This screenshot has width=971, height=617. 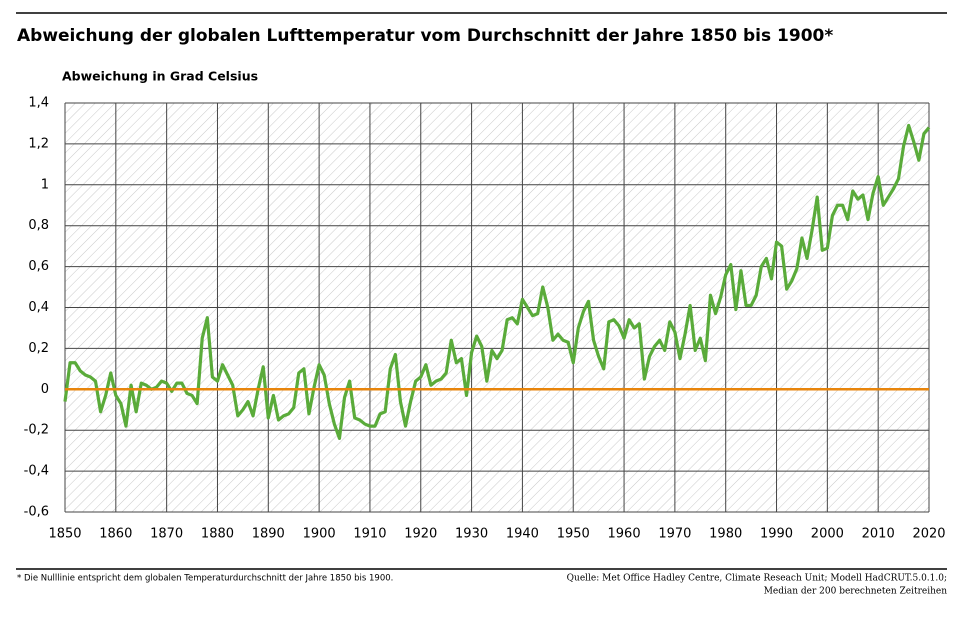 What do you see at coordinates (420, 534) in the screenshot?
I see `x-tick-label: 1920` at bounding box center [420, 534].